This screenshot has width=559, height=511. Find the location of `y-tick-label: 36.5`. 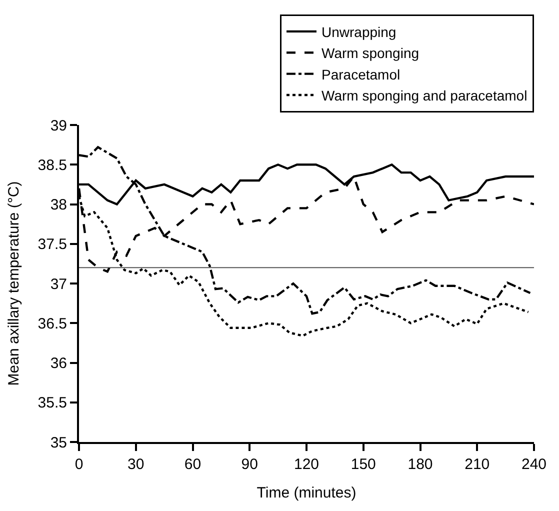

y-tick-label: 36.5 is located at coordinates (52, 323).